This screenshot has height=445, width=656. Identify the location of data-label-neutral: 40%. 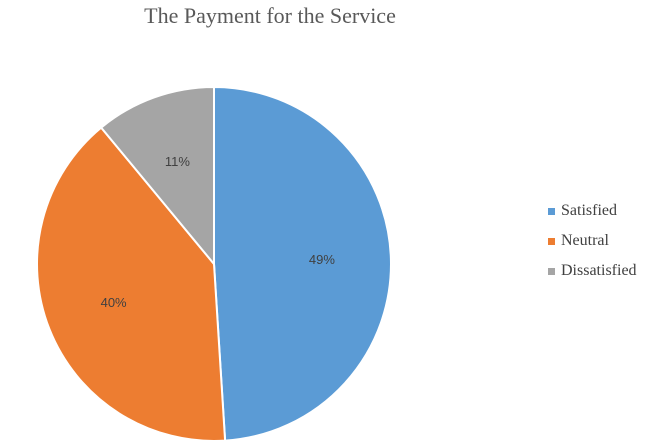
(114, 302).